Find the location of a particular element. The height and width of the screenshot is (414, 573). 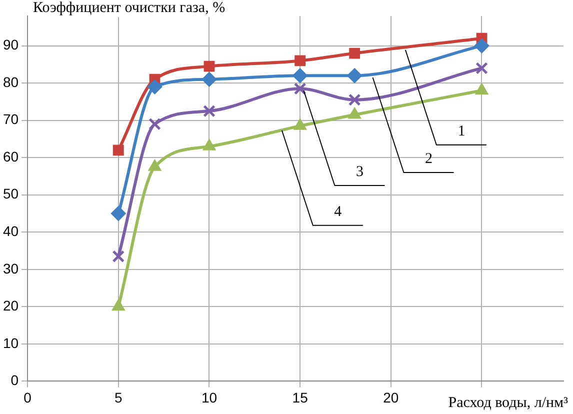

y-tick-label: 90 is located at coordinates (10, 44).